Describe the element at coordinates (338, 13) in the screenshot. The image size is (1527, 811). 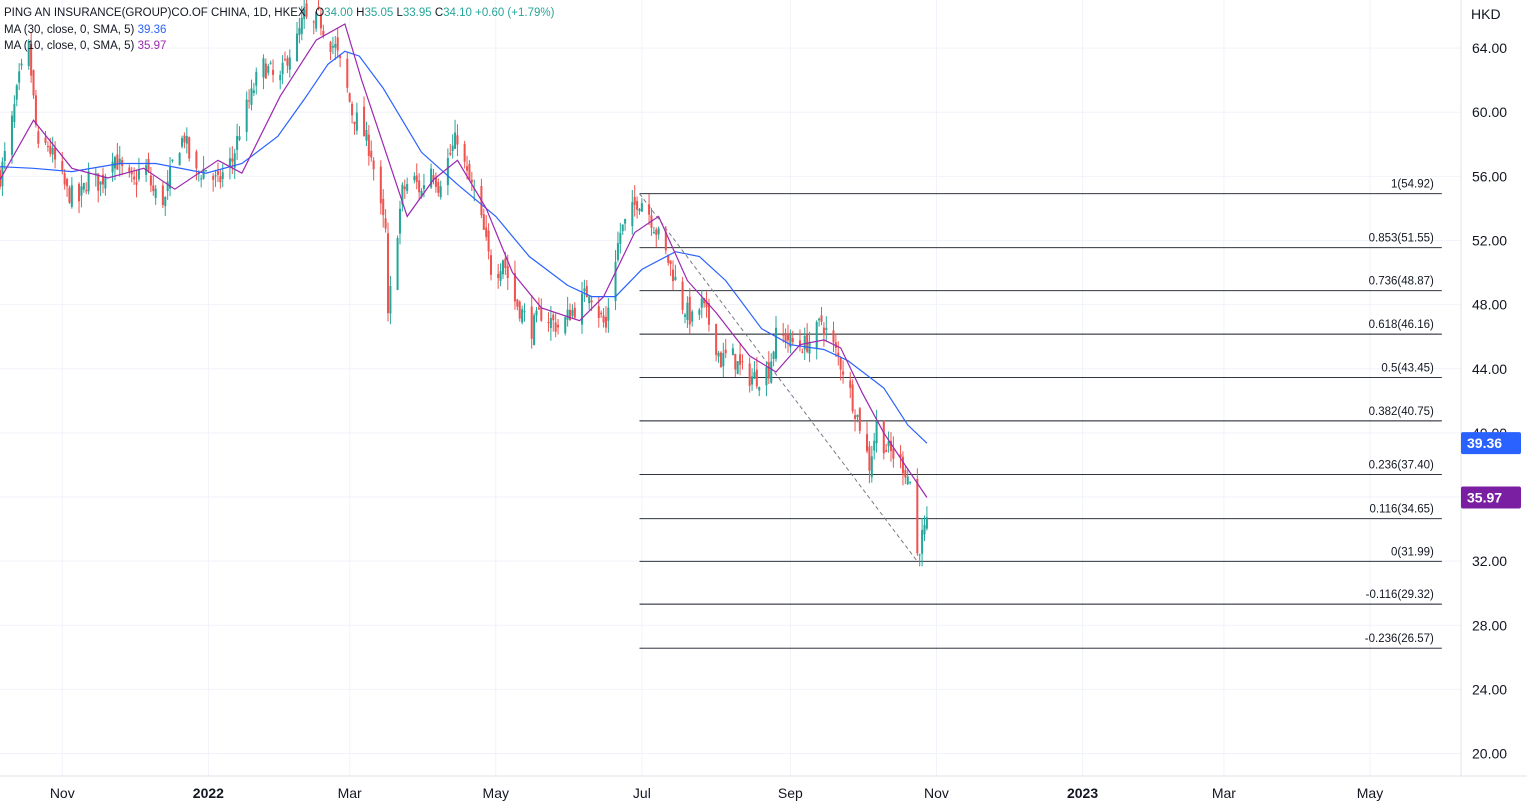
I see `open-value: 34.00` at that location.